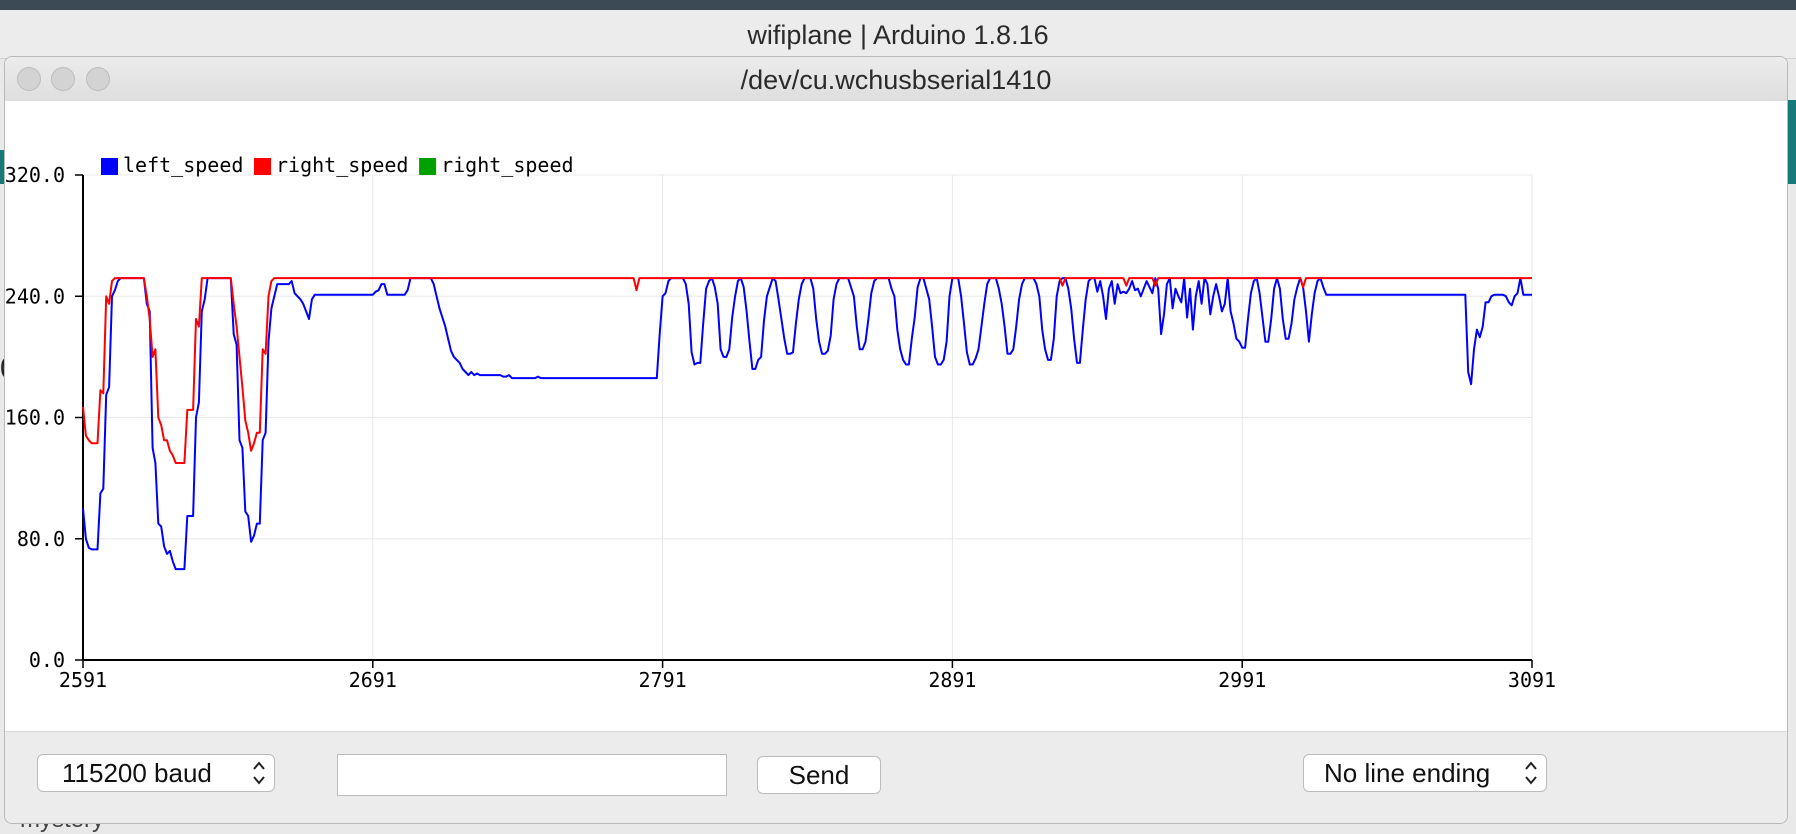 The height and width of the screenshot is (834, 1796). Describe the element at coordinates (35, 296) in the screenshot. I see `y-tick-label: 240.0` at that location.